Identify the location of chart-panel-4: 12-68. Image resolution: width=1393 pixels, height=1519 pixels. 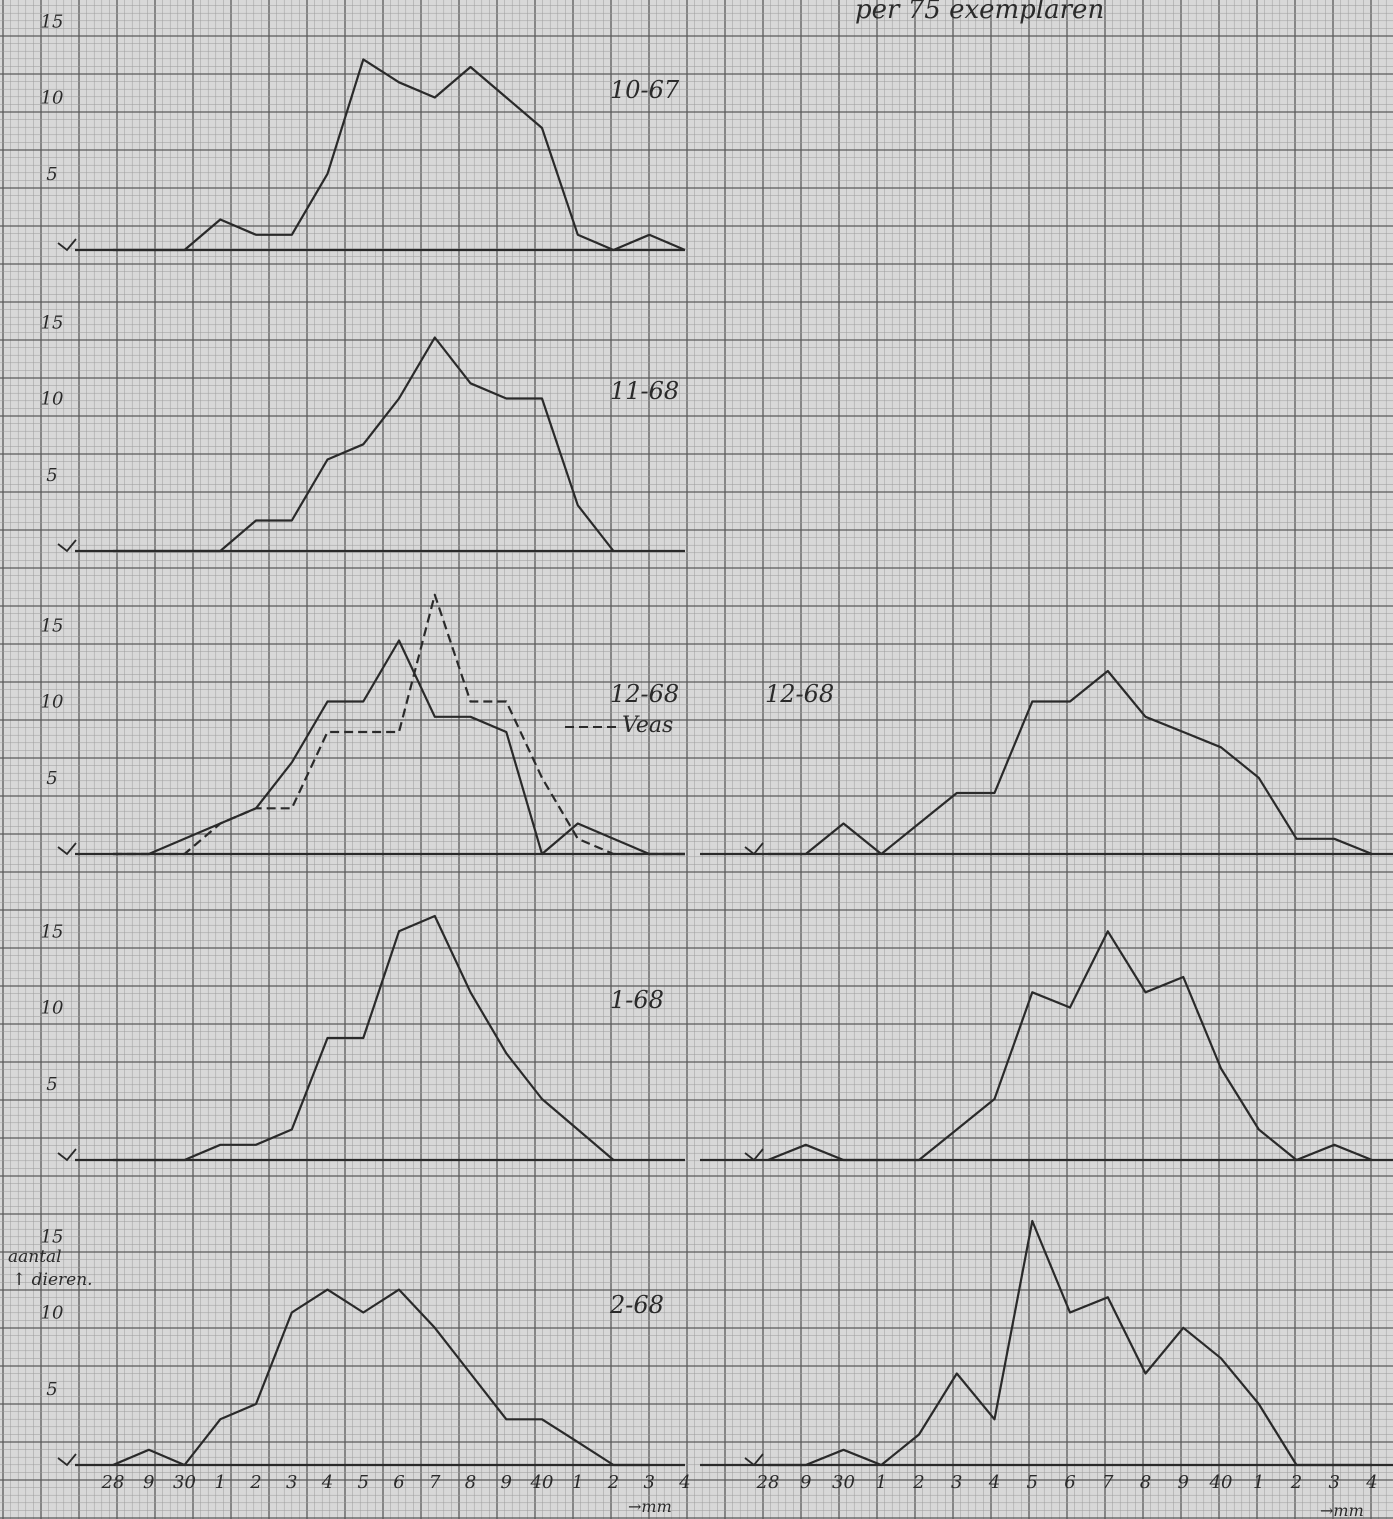
(1046, 762).